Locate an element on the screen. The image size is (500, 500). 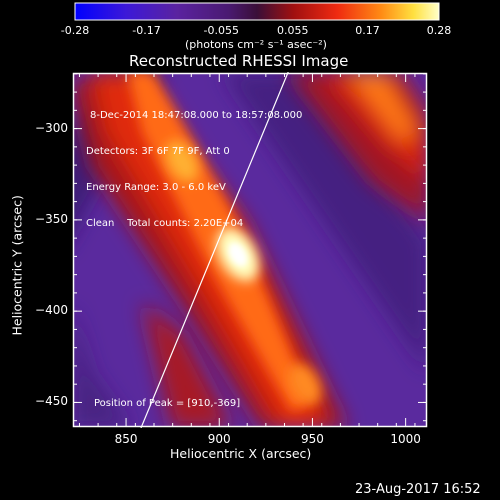
chart-title: Reconstructed RHESSI Image is located at coordinates (239, 61).